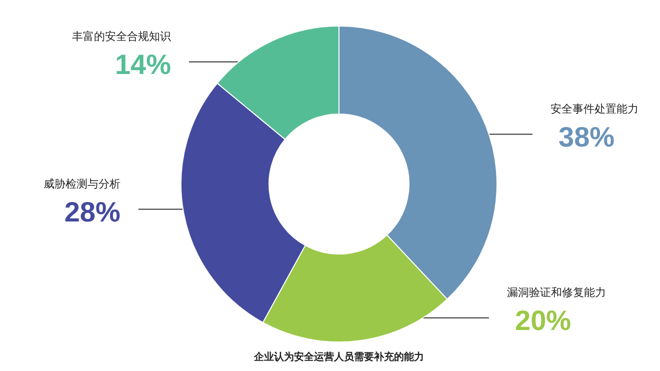 The height and width of the screenshot is (371, 660). Describe the element at coordinates (556, 292) in the screenshot. I see `slice-label: 漏洞验证和修复能力` at that location.